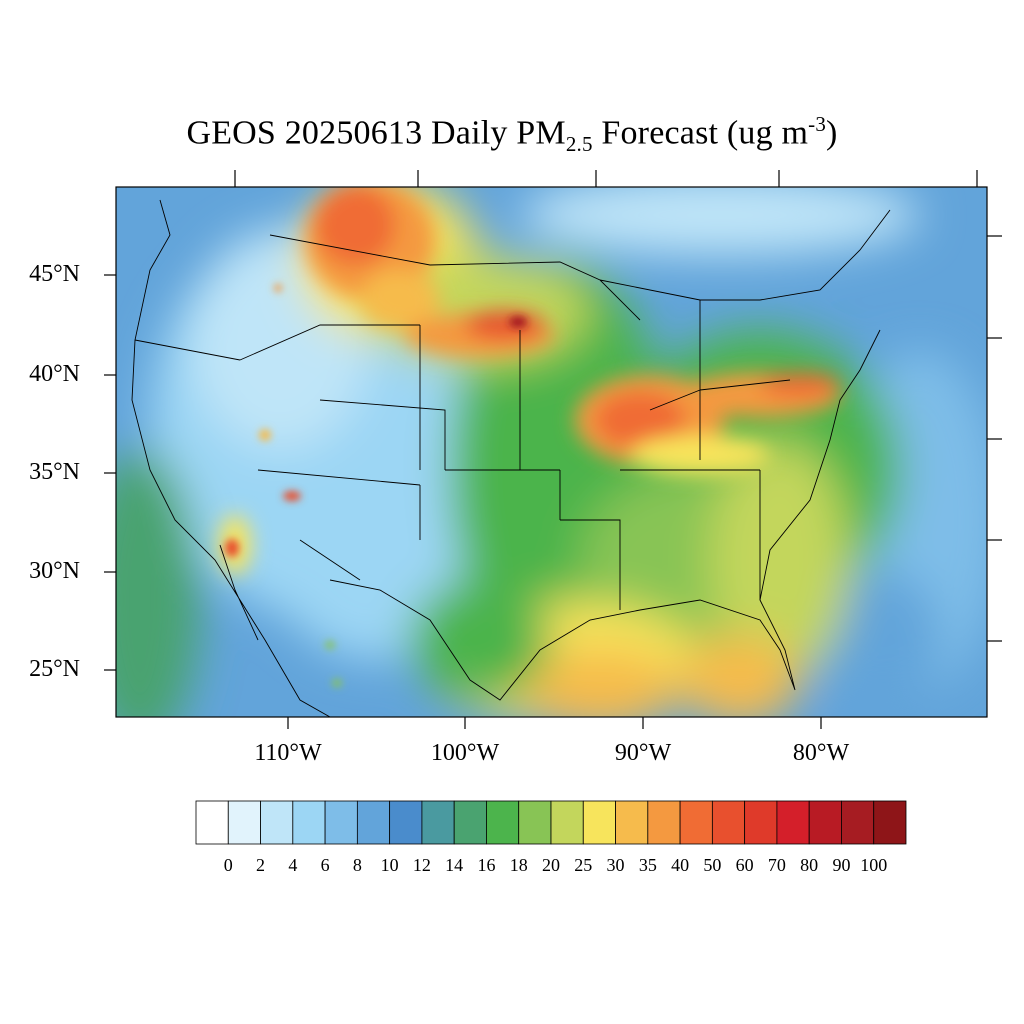 This screenshot has height=1024, width=1024. I want to click on colorbar, so click(551, 822).